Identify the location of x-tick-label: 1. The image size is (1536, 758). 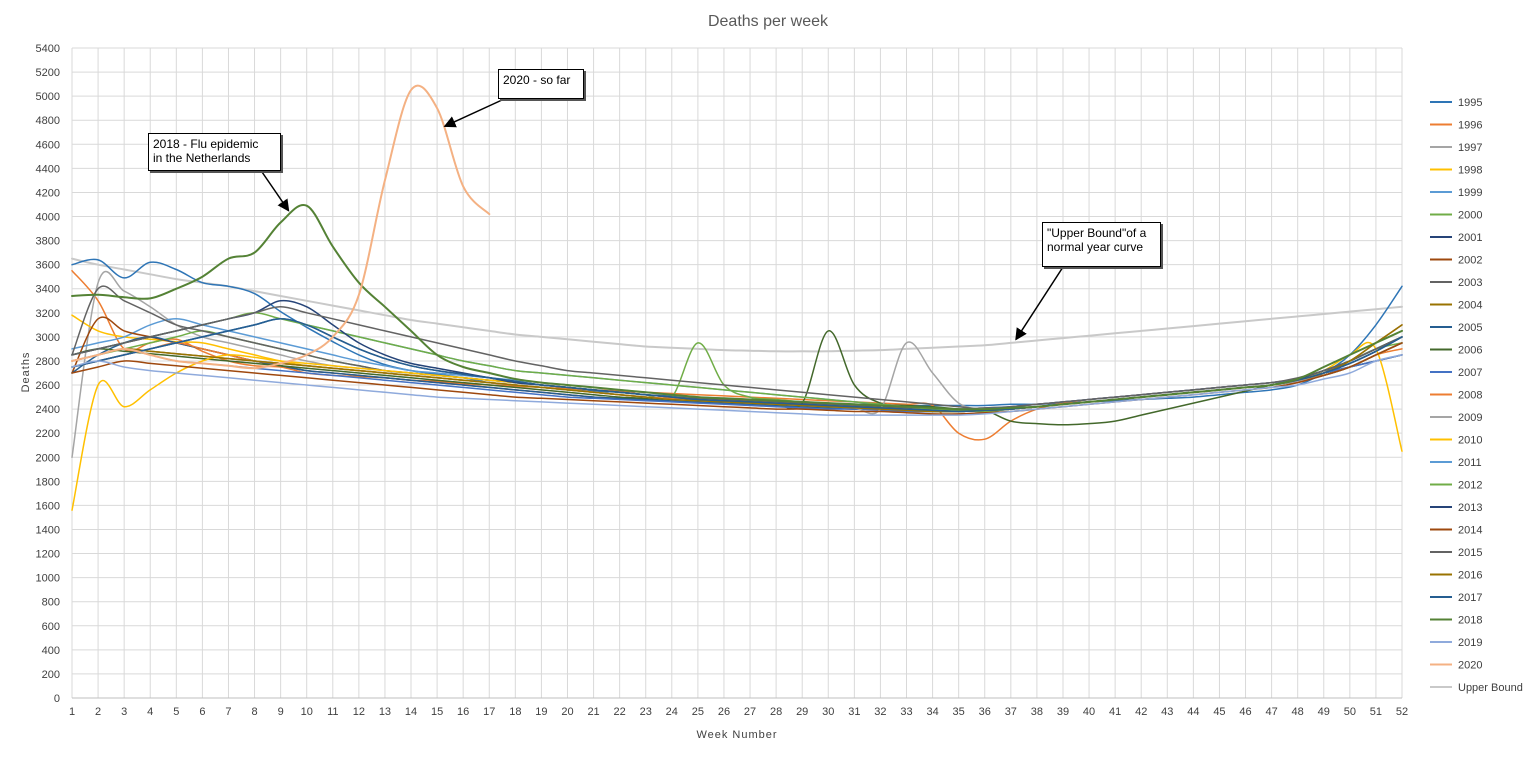
(72, 712).